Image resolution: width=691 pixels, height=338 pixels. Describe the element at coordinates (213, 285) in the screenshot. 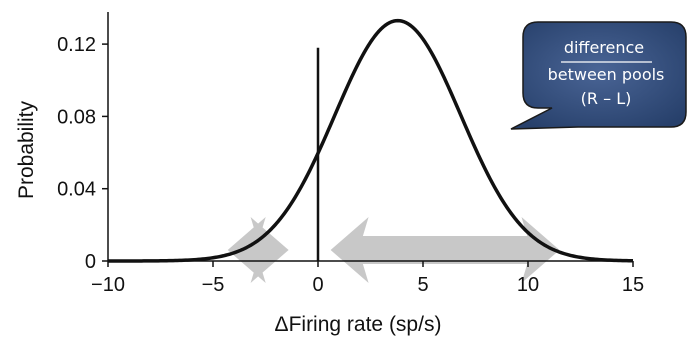

I see `x-tick-label: −5` at that location.